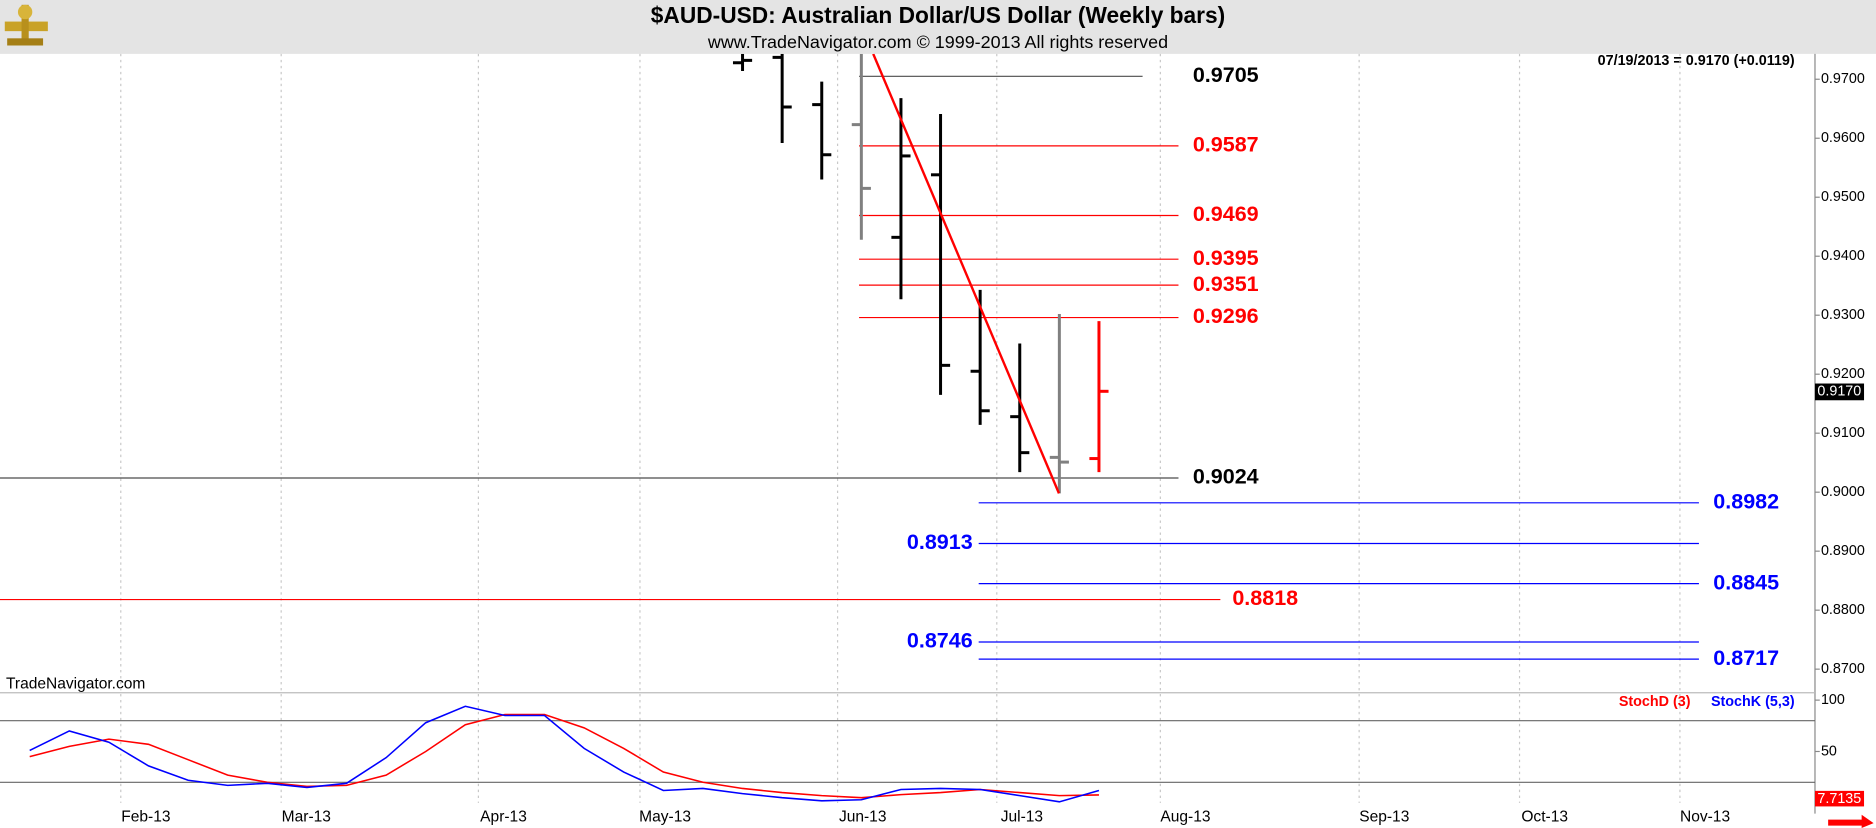  I want to click on y-tick-label: 0.9100, so click(1843, 433).